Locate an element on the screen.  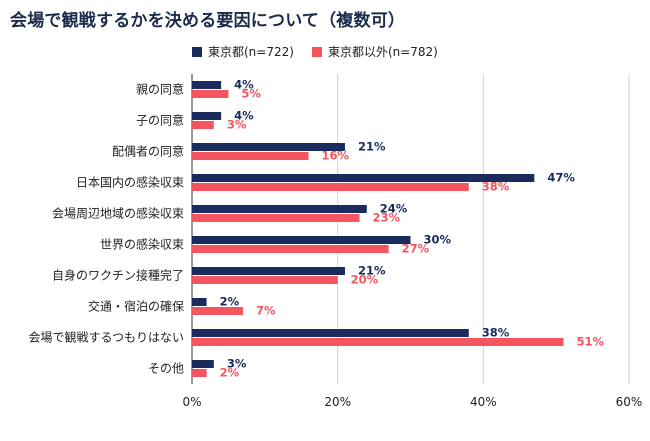
legend: 東京都(n=722) 東京都以外(n=782) is located at coordinates (324, 51).